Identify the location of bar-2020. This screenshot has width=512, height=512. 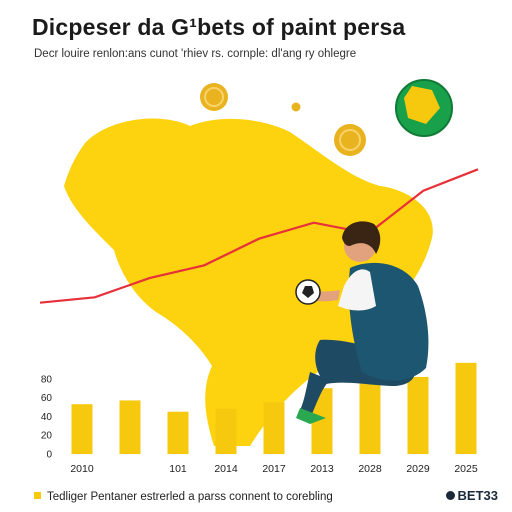
(370, 417).